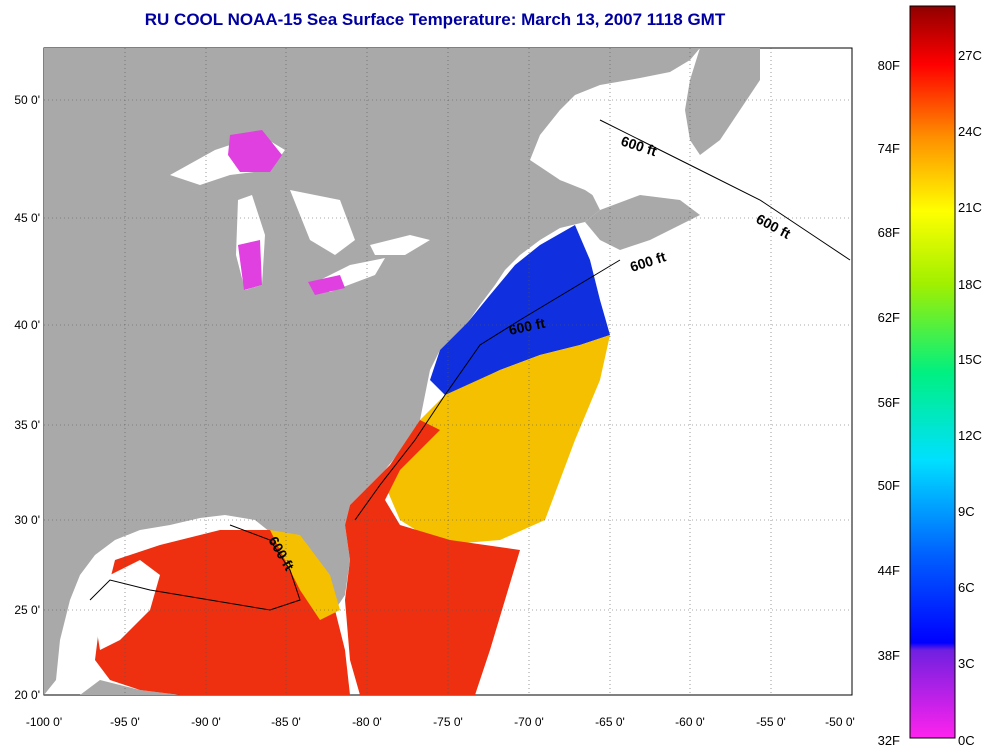  Describe the element at coordinates (725, 190) in the screenshot. I see `contour-600ft-north` at that location.